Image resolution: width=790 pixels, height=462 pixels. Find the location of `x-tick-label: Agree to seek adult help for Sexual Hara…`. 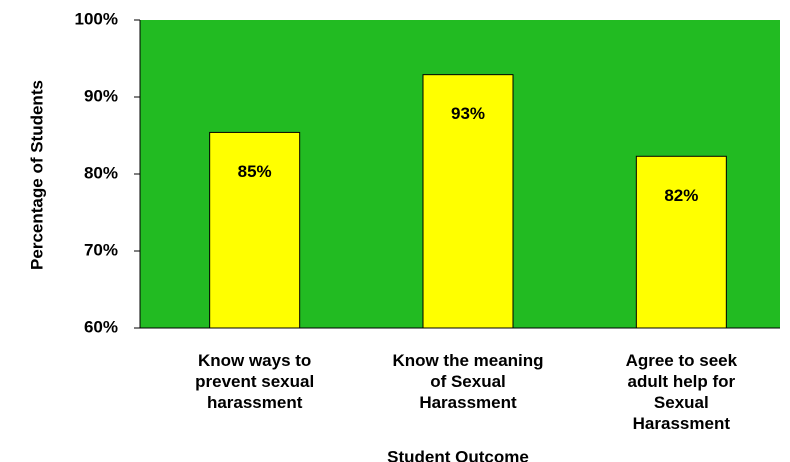

x-tick-label: Agree to seek adult help for Sexual Hara… is located at coordinates (681, 392).